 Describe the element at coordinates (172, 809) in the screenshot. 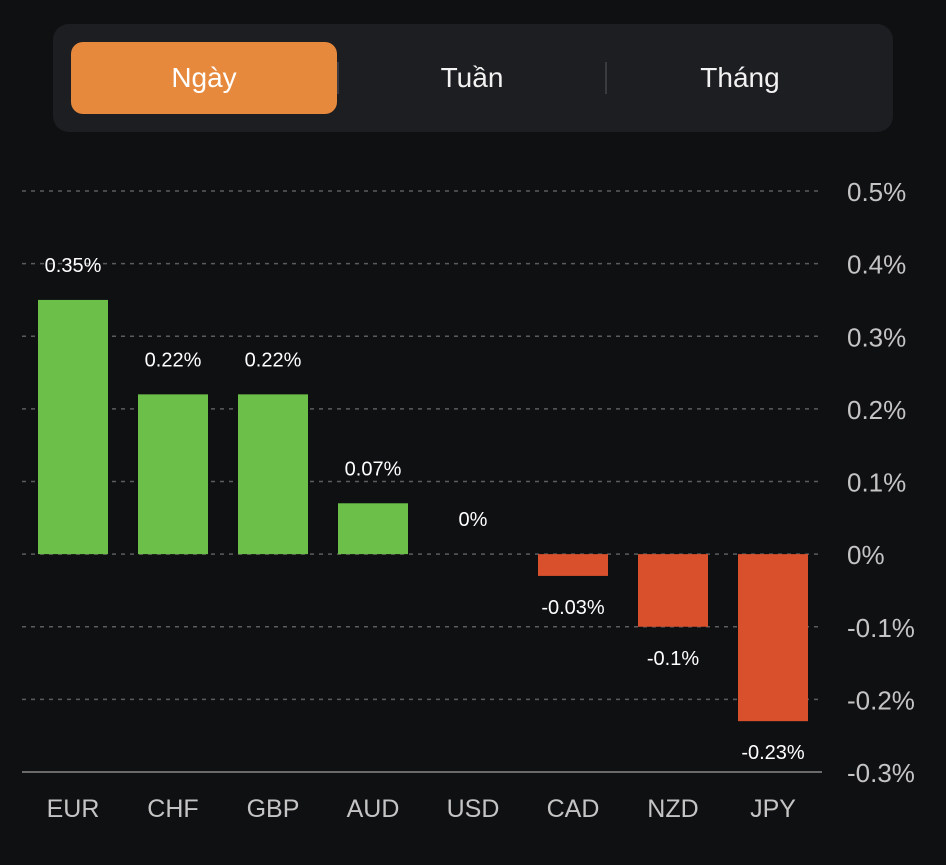

I see `category-label: CHF` at that location.